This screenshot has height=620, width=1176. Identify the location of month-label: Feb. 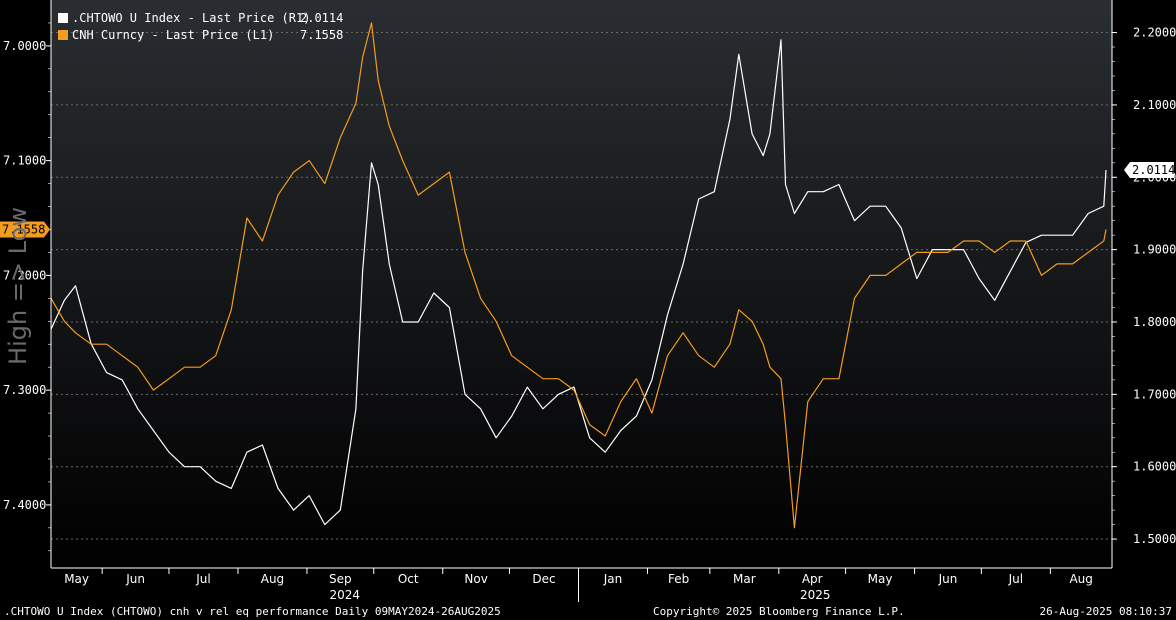
(678, 579).